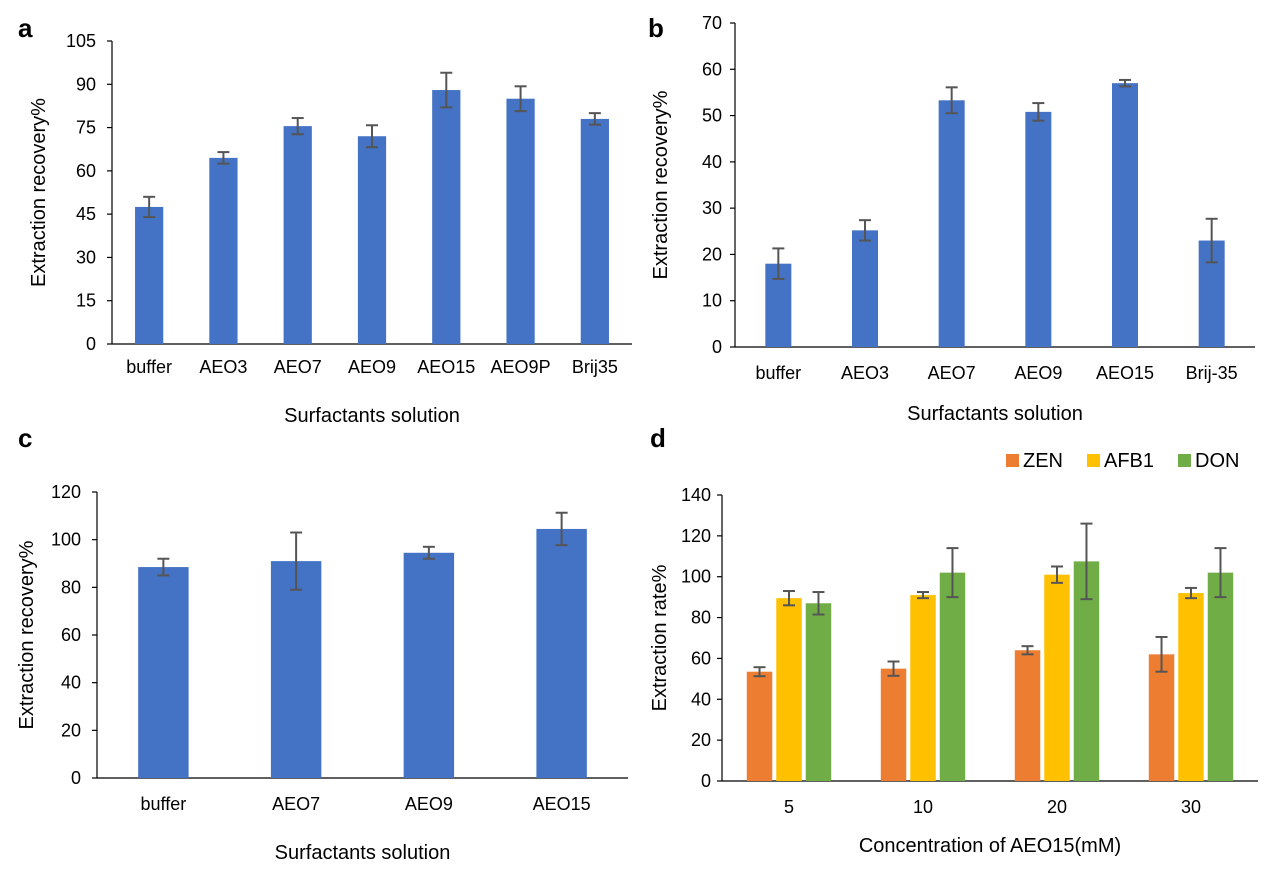 This screenshot has width=1278, height=871. Describe the element at coordinates (712, 116) in the screenshot. I see `y-tick-label: 50` at that location.